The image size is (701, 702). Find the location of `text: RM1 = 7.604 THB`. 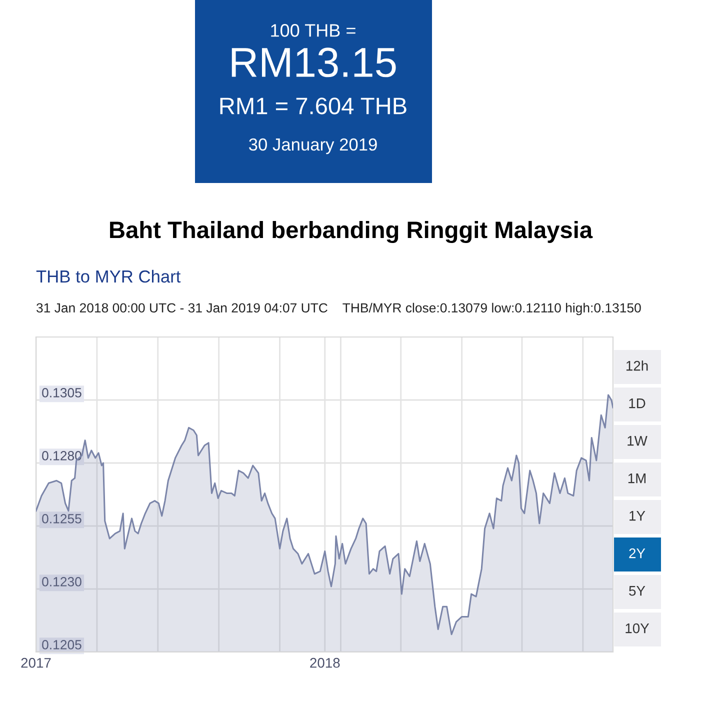

text: RM1 = 7.604 THB is located at coordinates (313, 106).